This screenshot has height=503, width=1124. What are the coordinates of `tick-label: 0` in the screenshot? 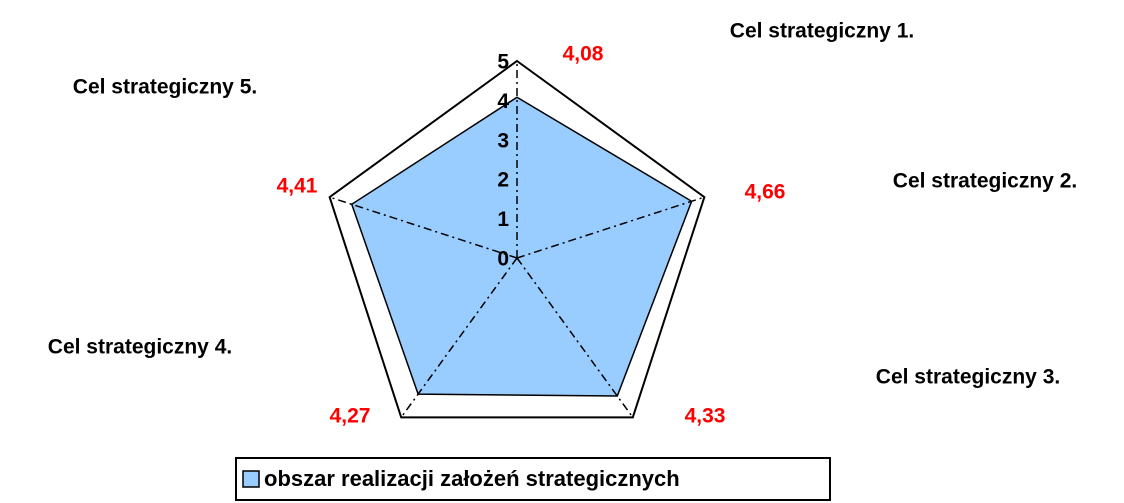 It's located at (503, 259).